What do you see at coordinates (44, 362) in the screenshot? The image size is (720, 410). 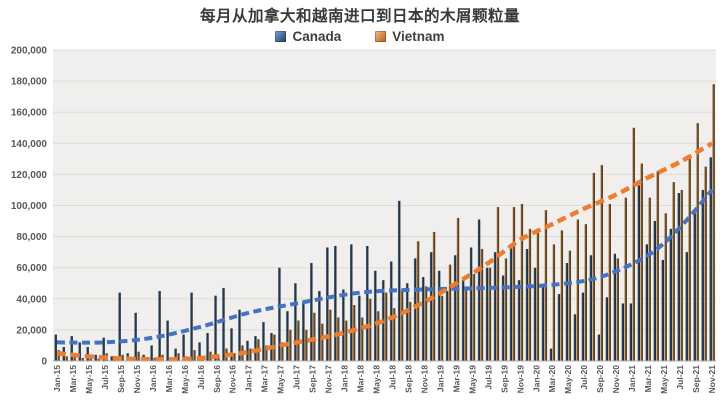 I see `y-tick-label: 0` at bounding box center [44, 362].